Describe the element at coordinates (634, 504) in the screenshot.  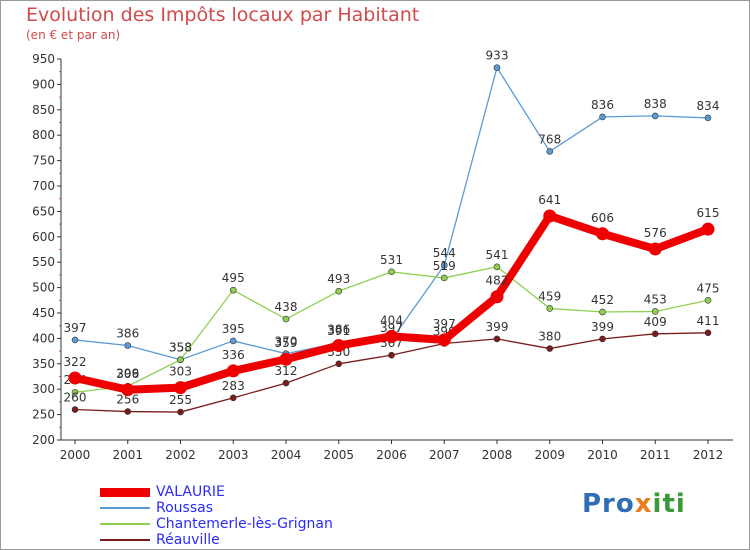
I see `proxiti-logo: Proxiti` at that location.